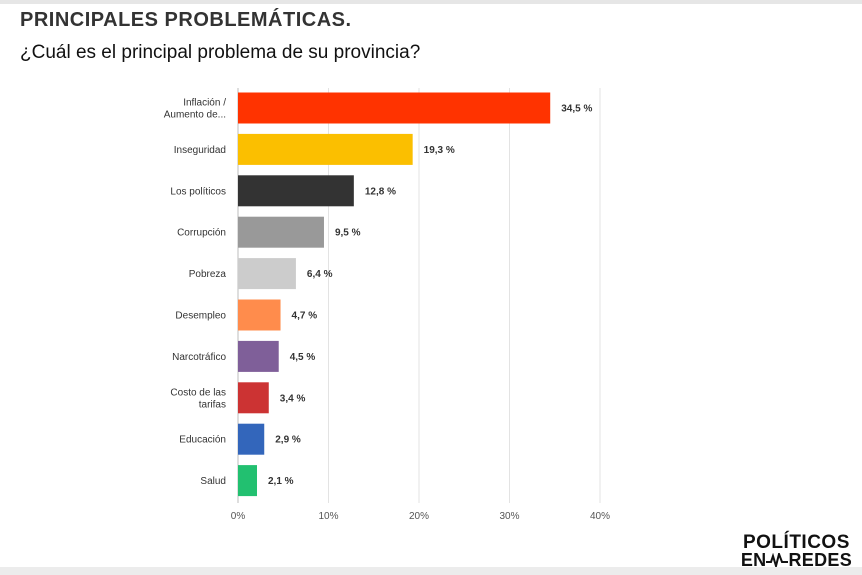 The width and height of the screenshot is (862, 575). Describe the element at coordinates (198, 398) in the screenshot. I see `category-label-7: Costo de las tarifas` at that location.